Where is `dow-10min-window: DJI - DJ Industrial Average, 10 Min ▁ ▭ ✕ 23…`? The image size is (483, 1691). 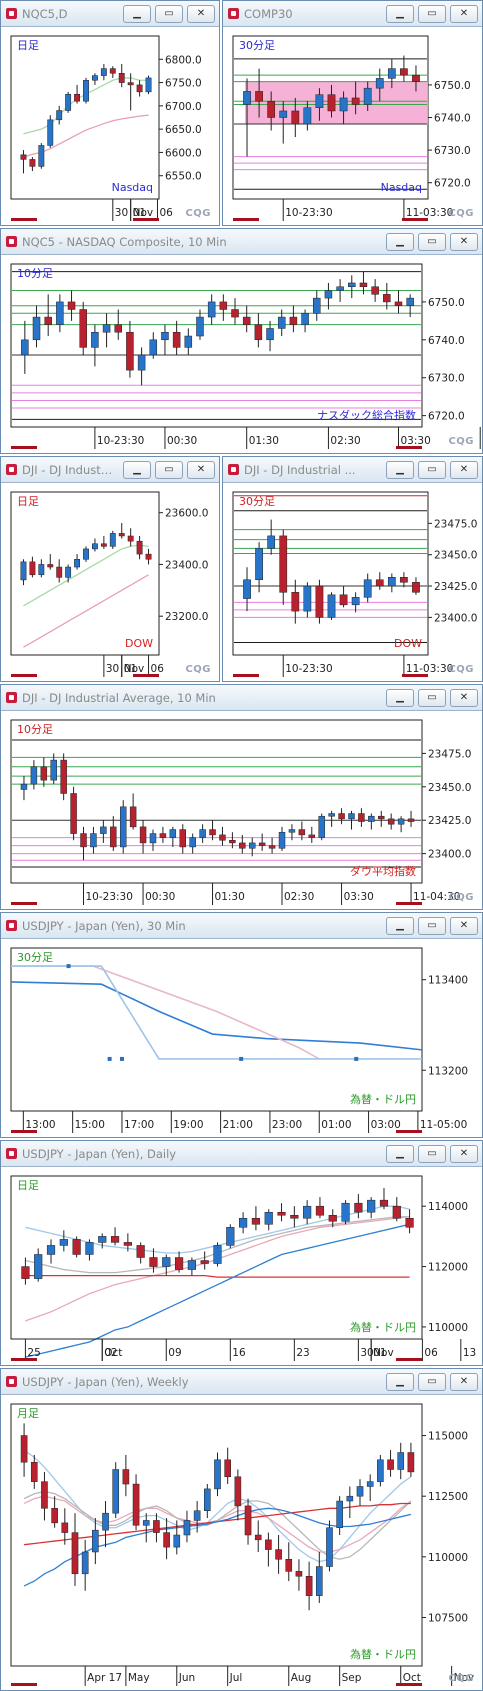
dow-10min-window: DJI - DJ Industrial Average, 10 Min ▁ ▭ ✕ 23… is located at coordinates (241, 797).